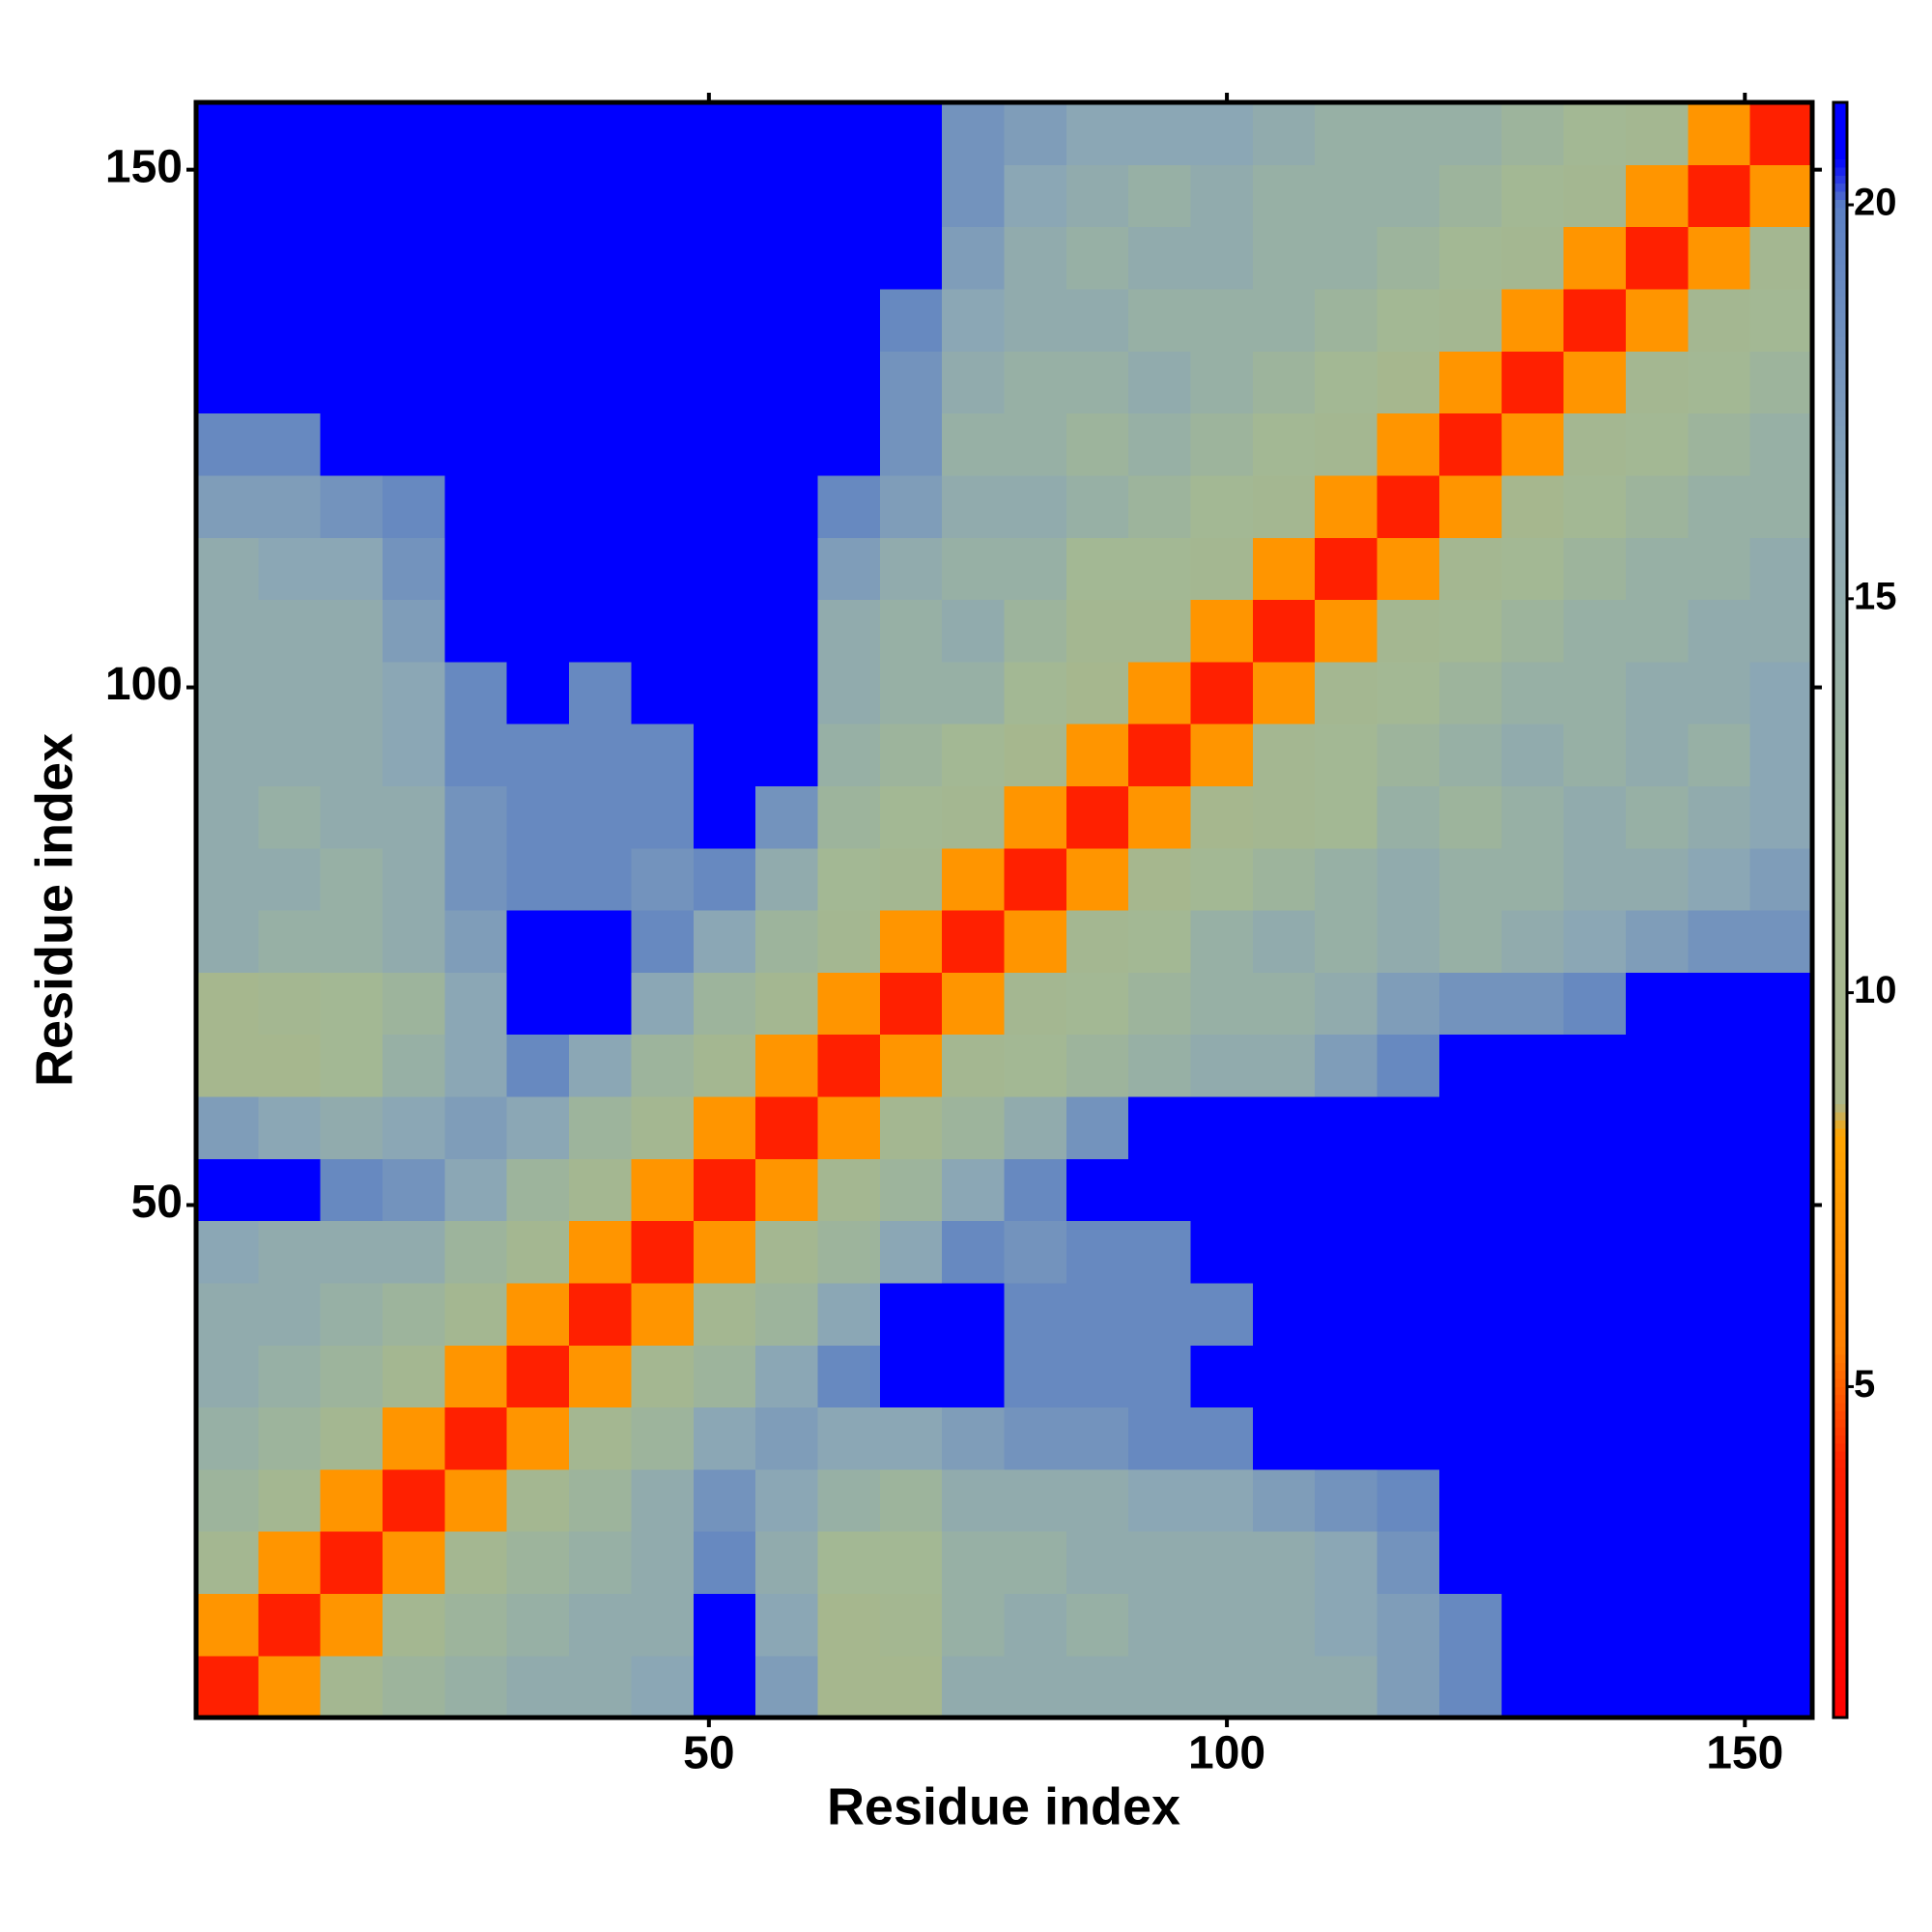  I want to click on colorbar-tick-label: 10, so click(1875, 990).